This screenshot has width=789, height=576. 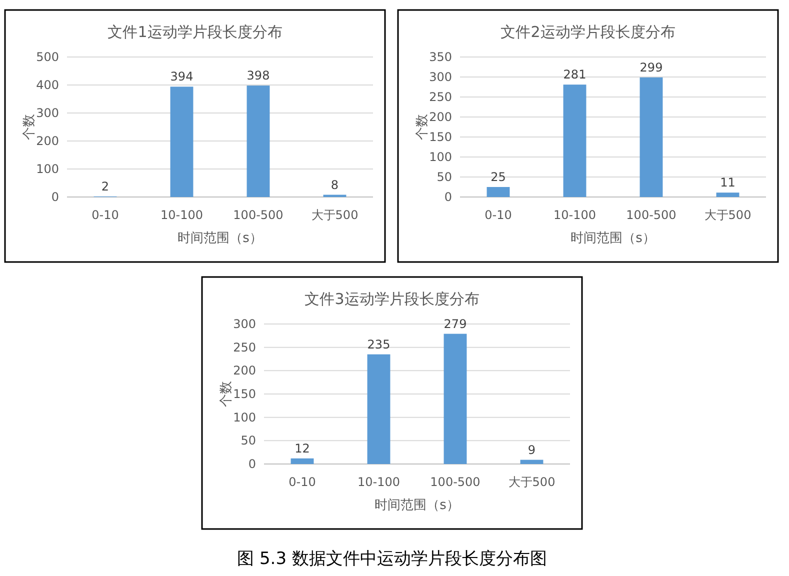 I want to click on data-label: 235, so click(x=378, y=344).